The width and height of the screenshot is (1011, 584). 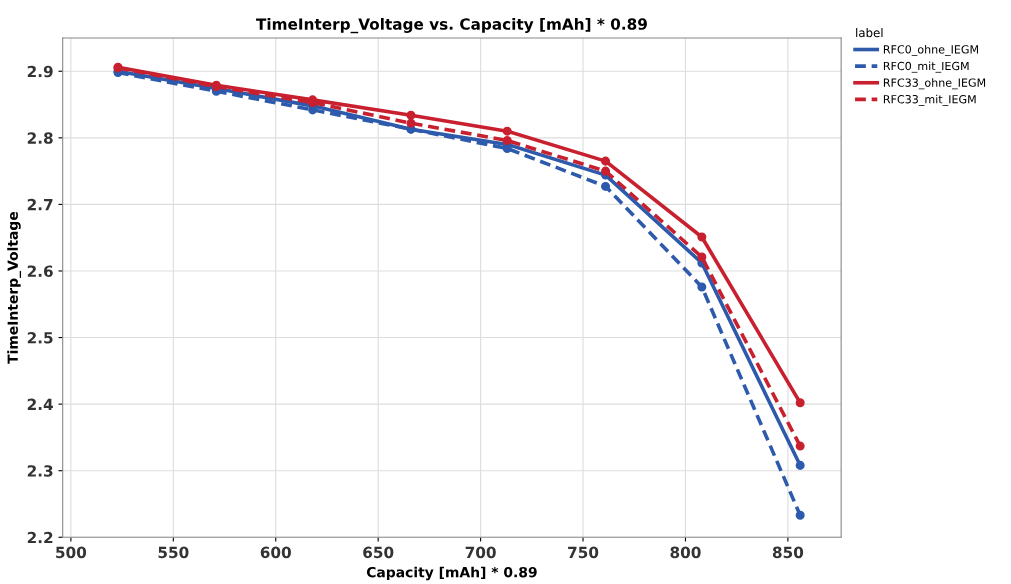 What do you see at coordinates (929, 100) in the screenshot?
I see `legend-label: RFC33_mit_IEGM` at bounding box center [929, 100].